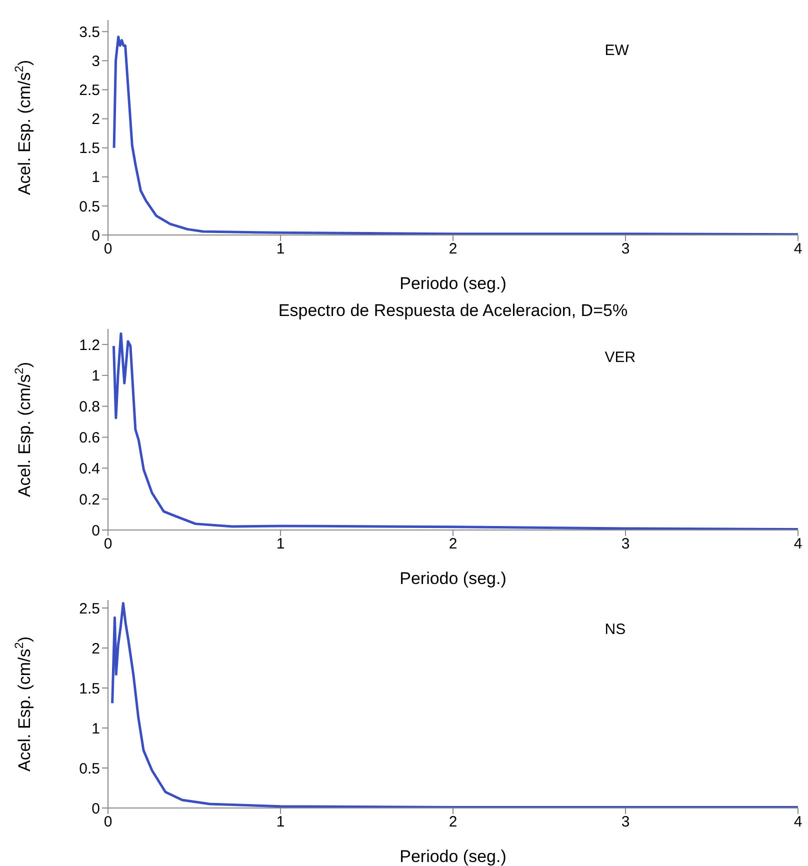  What do you see at coordinates (89, 32) in the screenshot?
I see `y-tick-label: 3.5` at bounding box center [89, 32].